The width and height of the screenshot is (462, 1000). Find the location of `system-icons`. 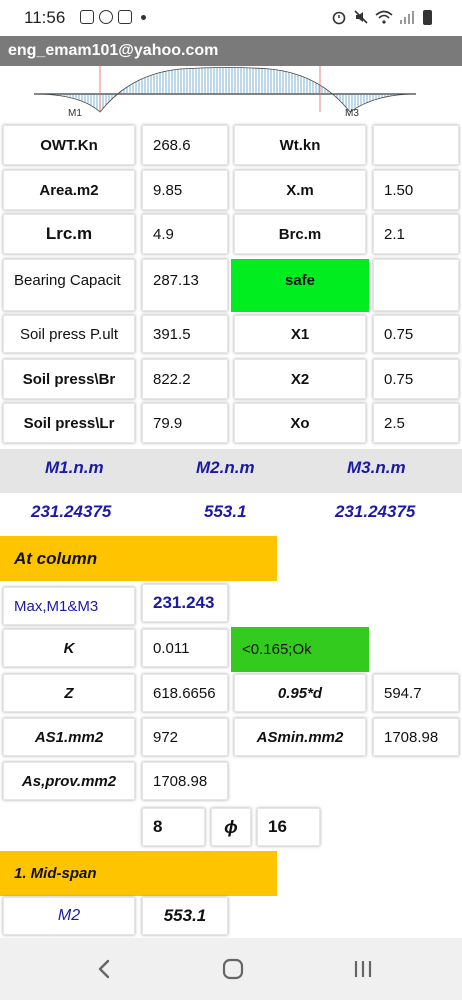

system-icons is located at coordinates (381, 17).